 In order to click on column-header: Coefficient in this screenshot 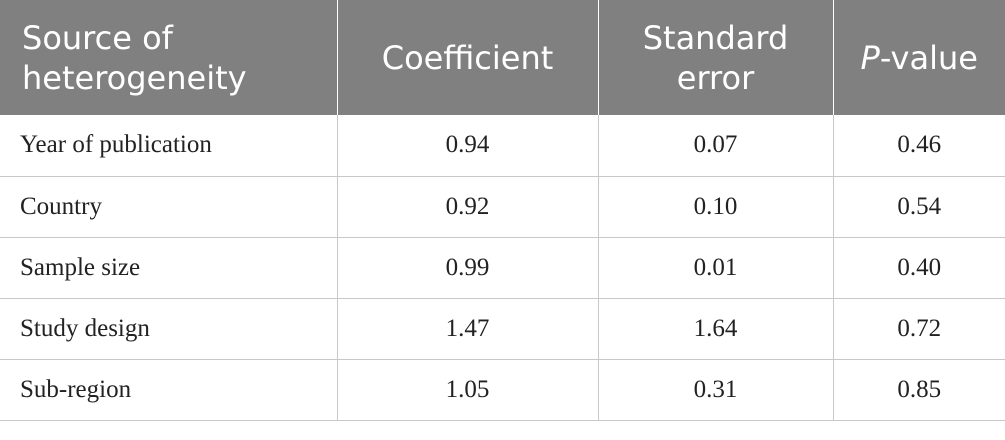, I will do `click(467, 57)`.